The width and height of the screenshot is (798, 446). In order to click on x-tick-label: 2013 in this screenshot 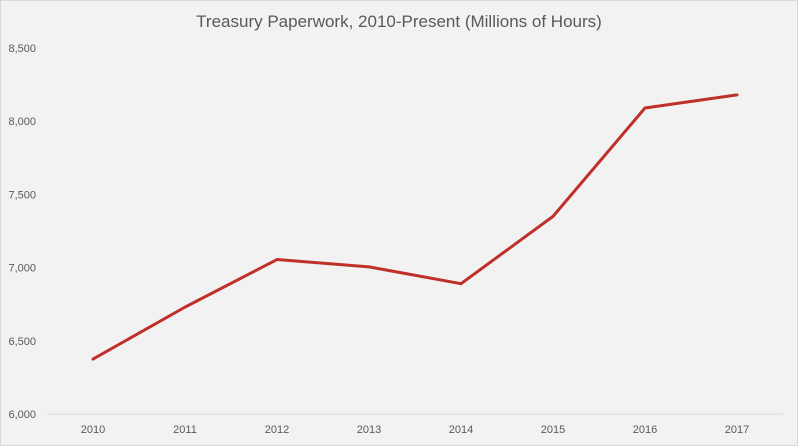, I will do `click(369, 430)`.